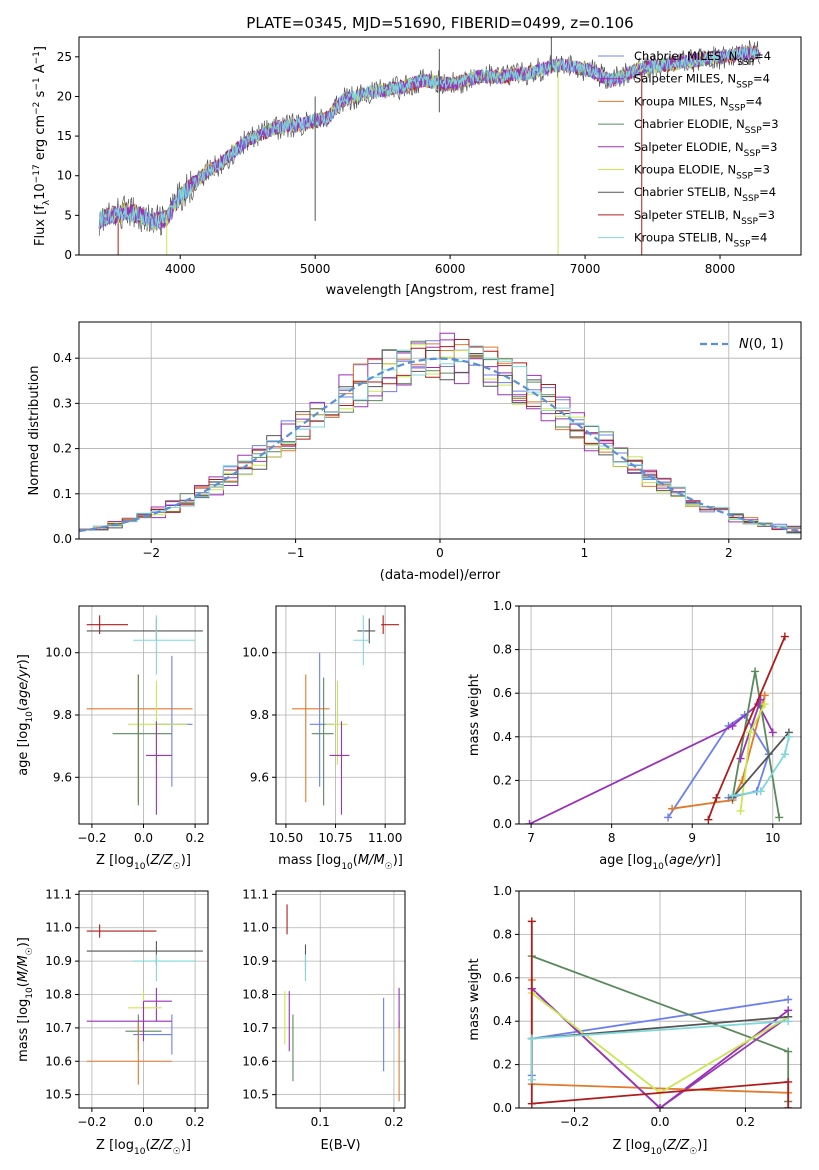  What do you see at coordinates (531, 838) in the screenshot?
I see `x-tick-label: 7` at bounding box center [531, 838].